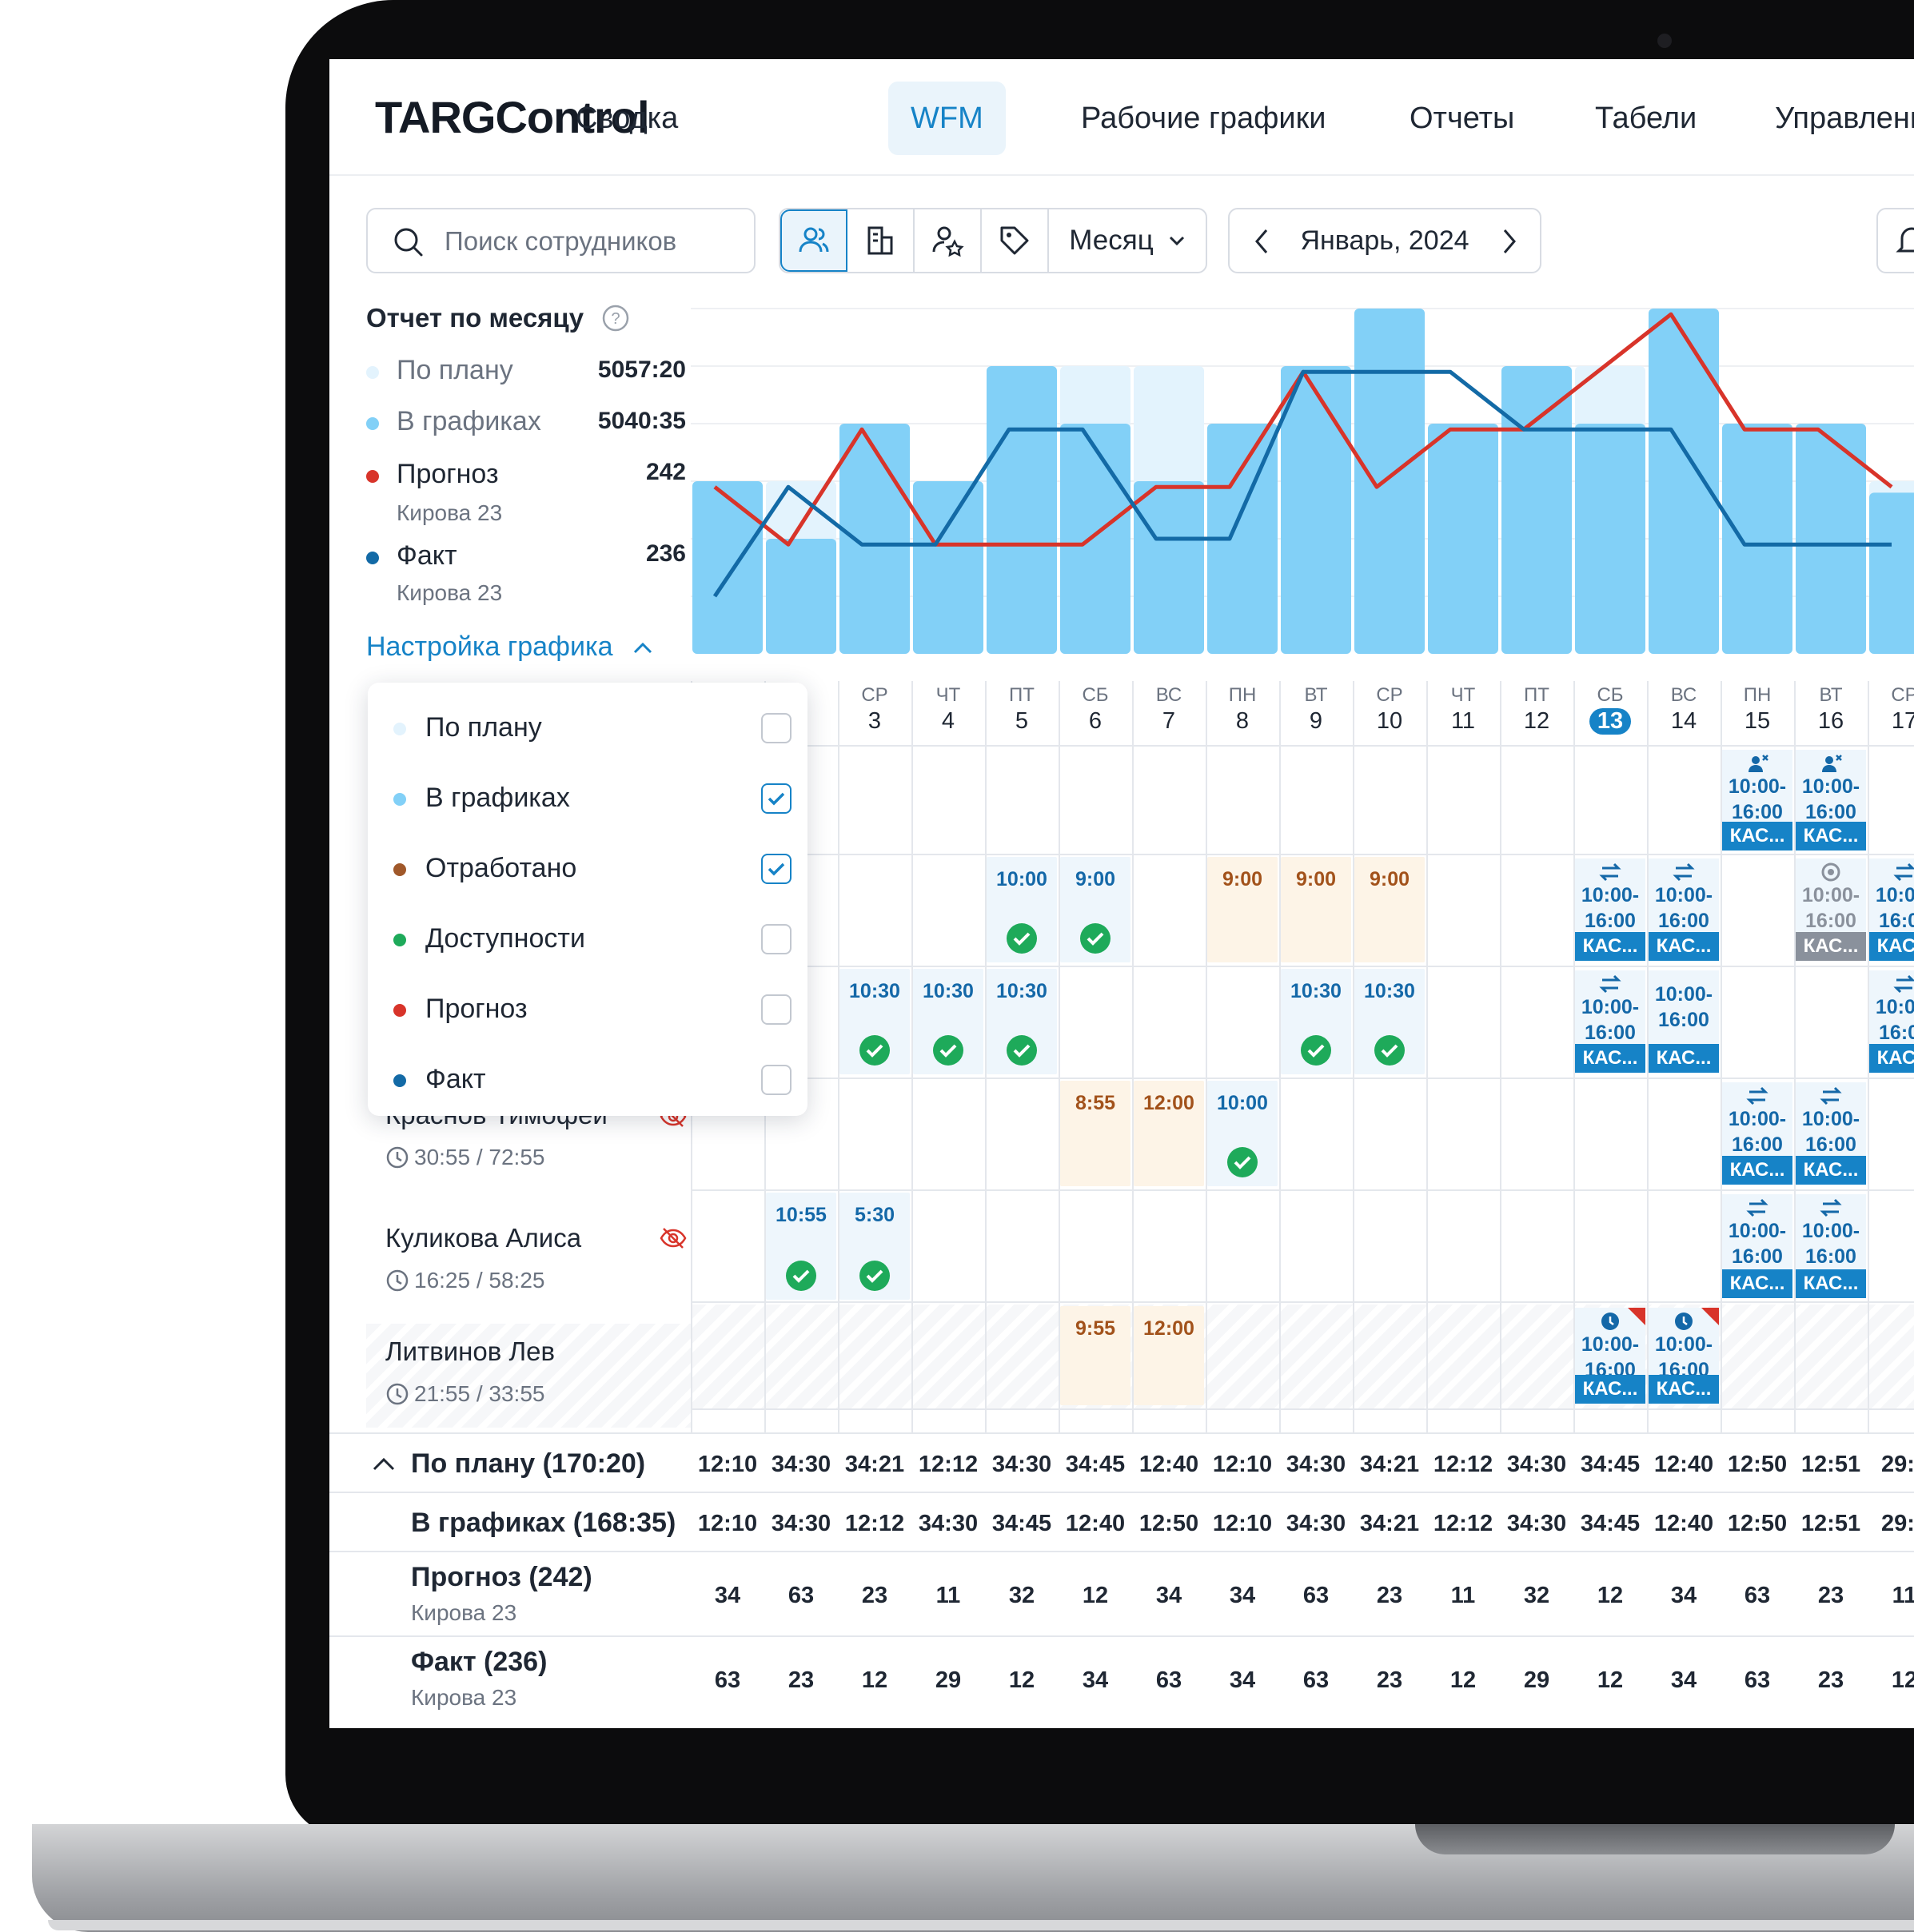 This screenshot has width=1914, height=1932. Describe the element at coordinates (1022, 713) in the screenshot. I see `day-header: ПТ 5` at that location.